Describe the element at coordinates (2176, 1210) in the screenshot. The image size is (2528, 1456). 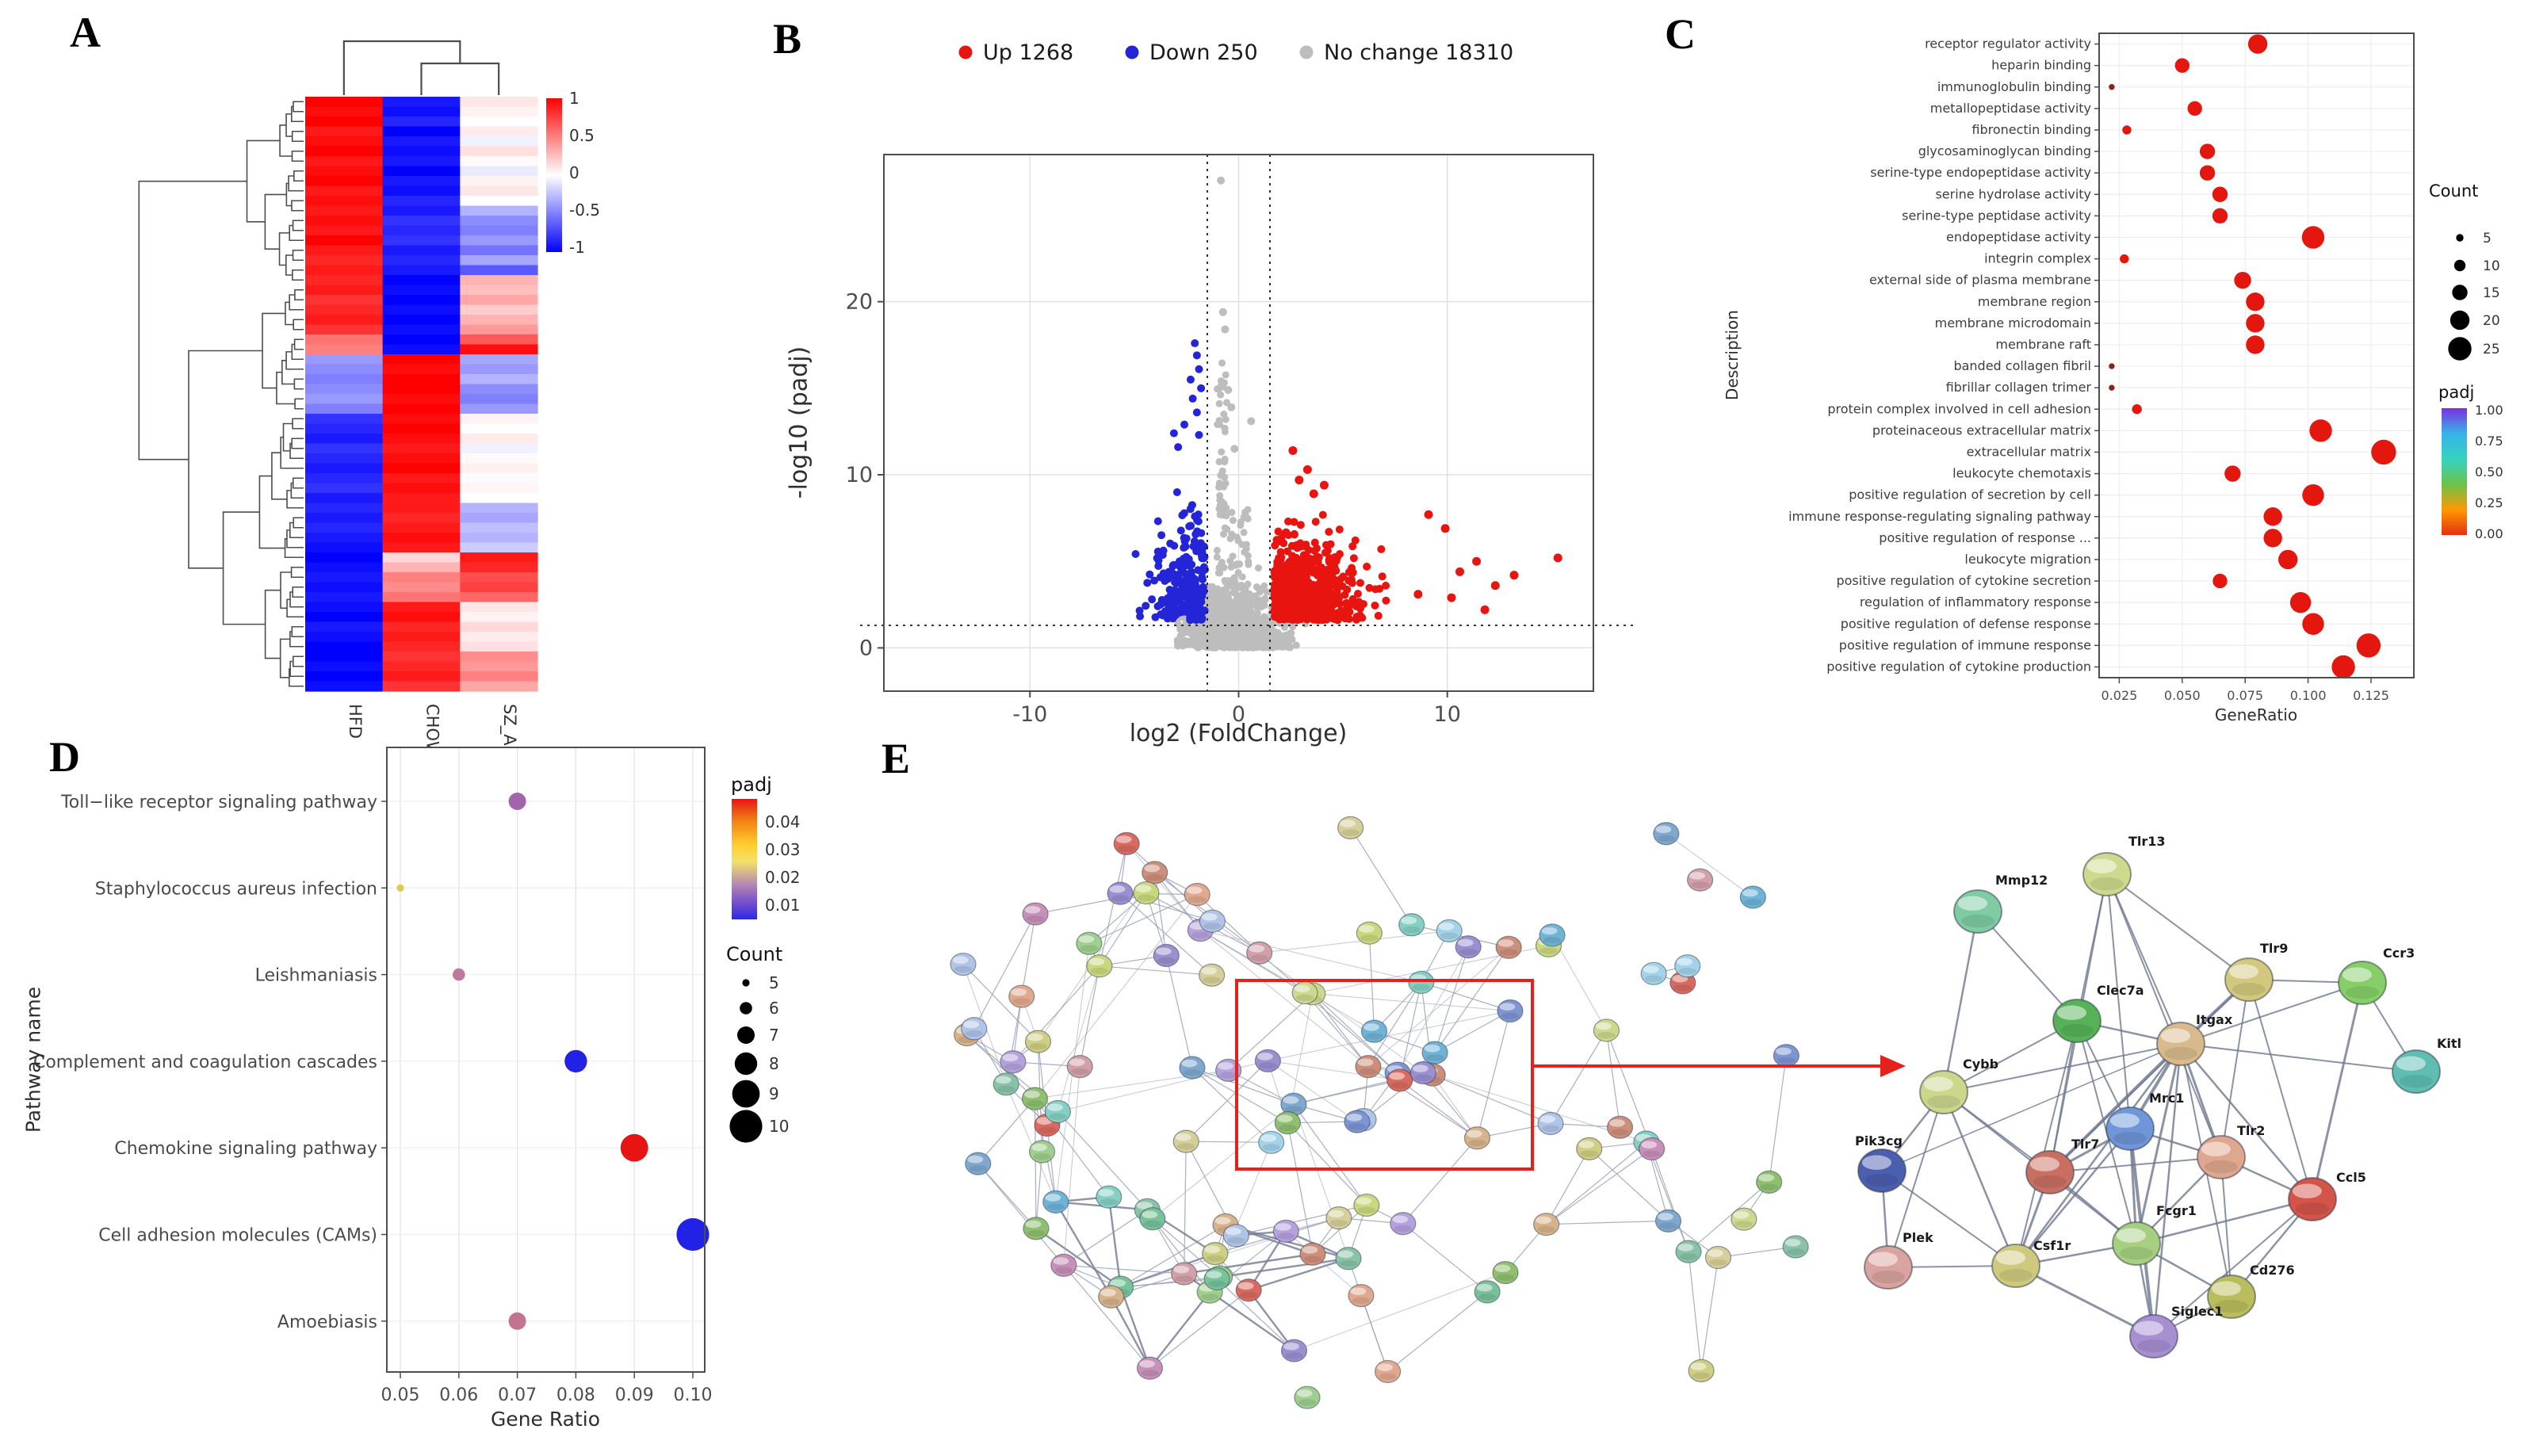
I see `gene-node-label: Fcgr1` at that location.